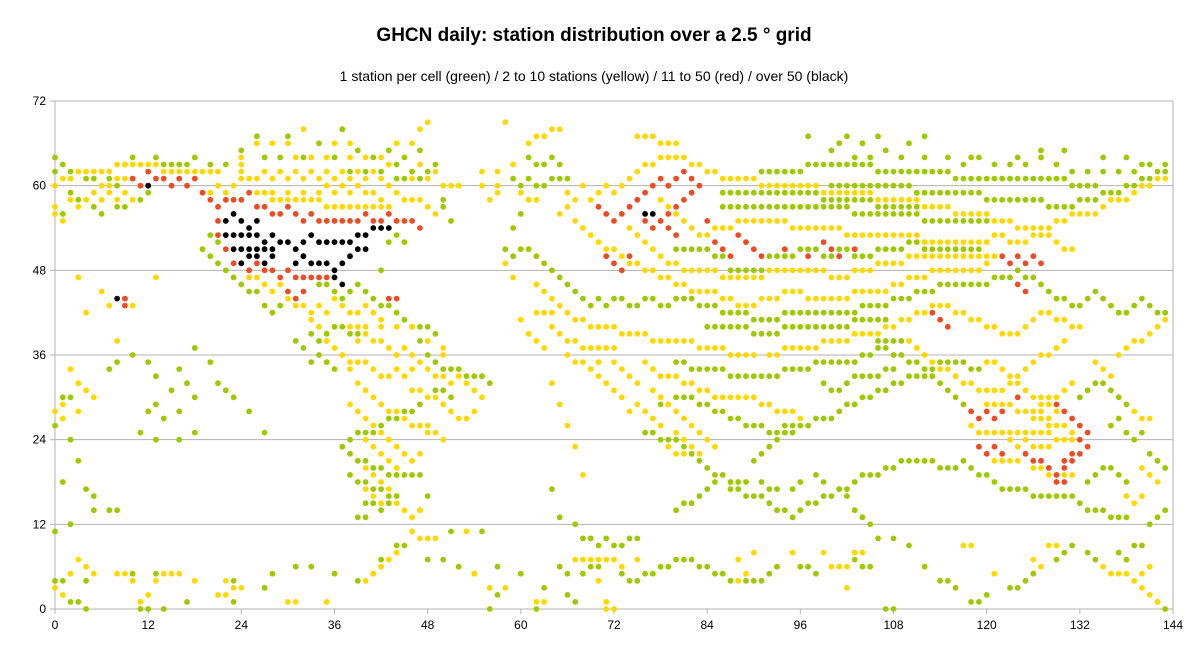 The width and height of the screenshot is (1188, 646). Describe the element at coordinates (42, 609) in the screenshot. I see `y-tick-label-0: 0` at that location.